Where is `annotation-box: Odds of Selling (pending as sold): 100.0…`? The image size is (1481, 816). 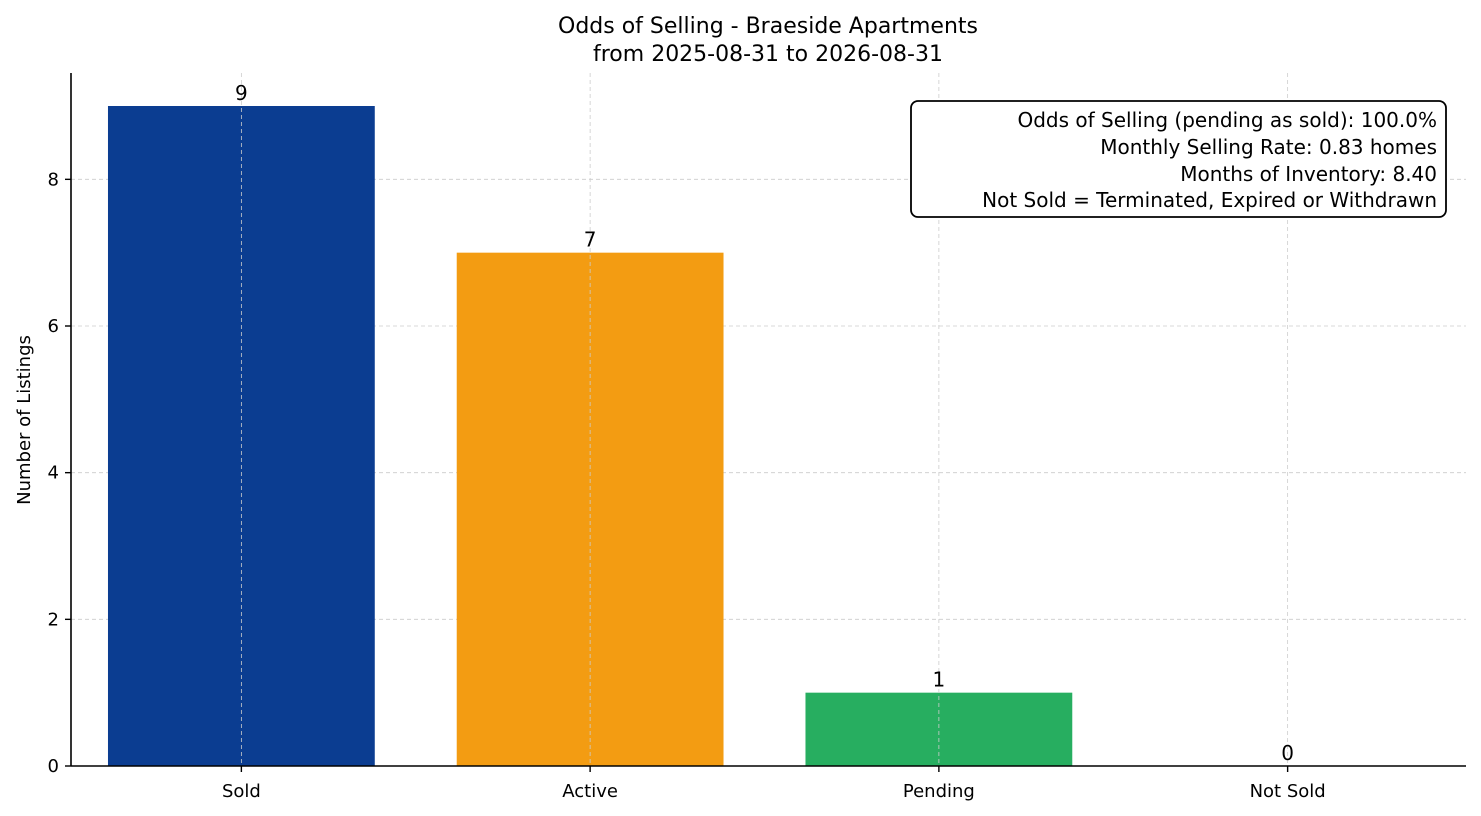
annotation-box: Odds of Selling (pending as sold): 100.0… is located at coordinates (1178, 159).